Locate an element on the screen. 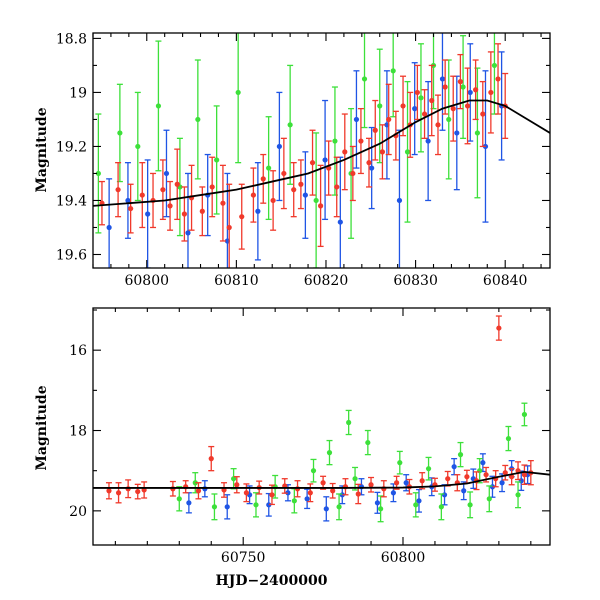  top-x-tick-label: 60800 is located at coordinates (146, 281).